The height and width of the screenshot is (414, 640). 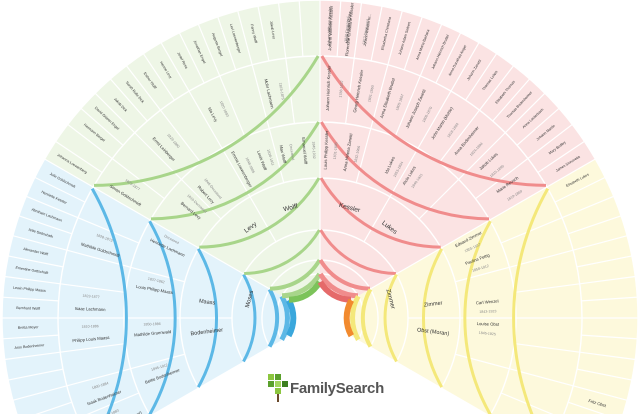 I want to click on ring-line, so click(x=320, y=303).